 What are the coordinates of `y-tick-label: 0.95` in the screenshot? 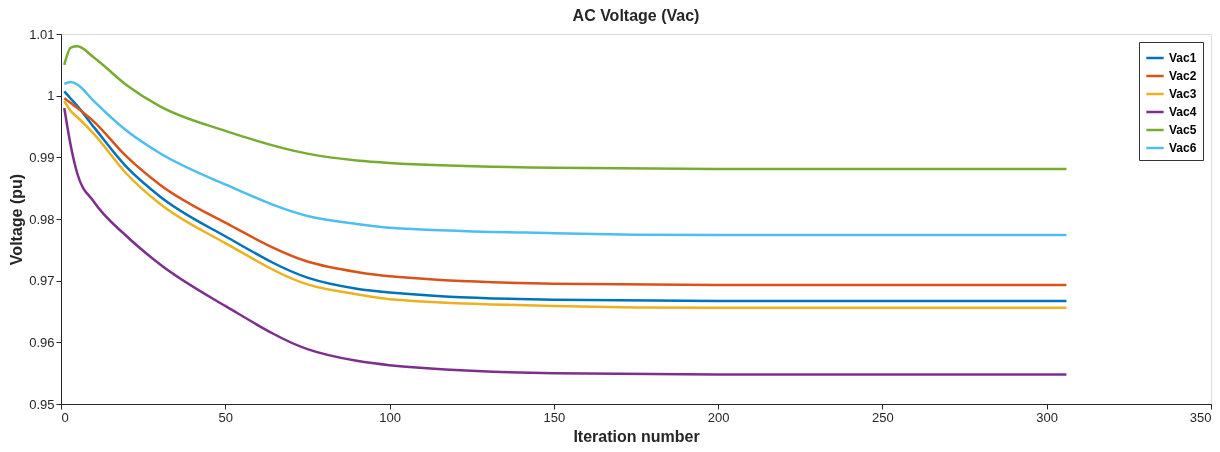 It's located at (42, 404).